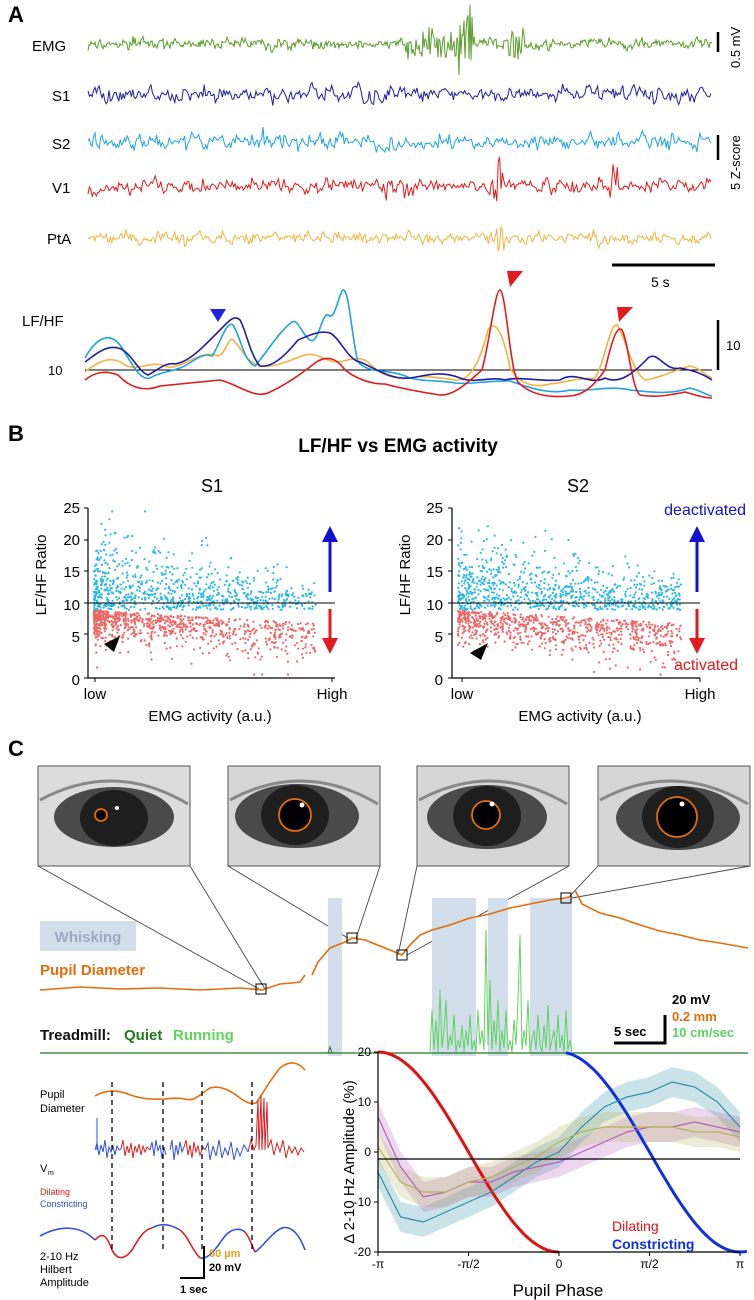  Describe the element at coordinates (398, 349) in the screenshot. I see `lfhf-trace-s1` at that location.